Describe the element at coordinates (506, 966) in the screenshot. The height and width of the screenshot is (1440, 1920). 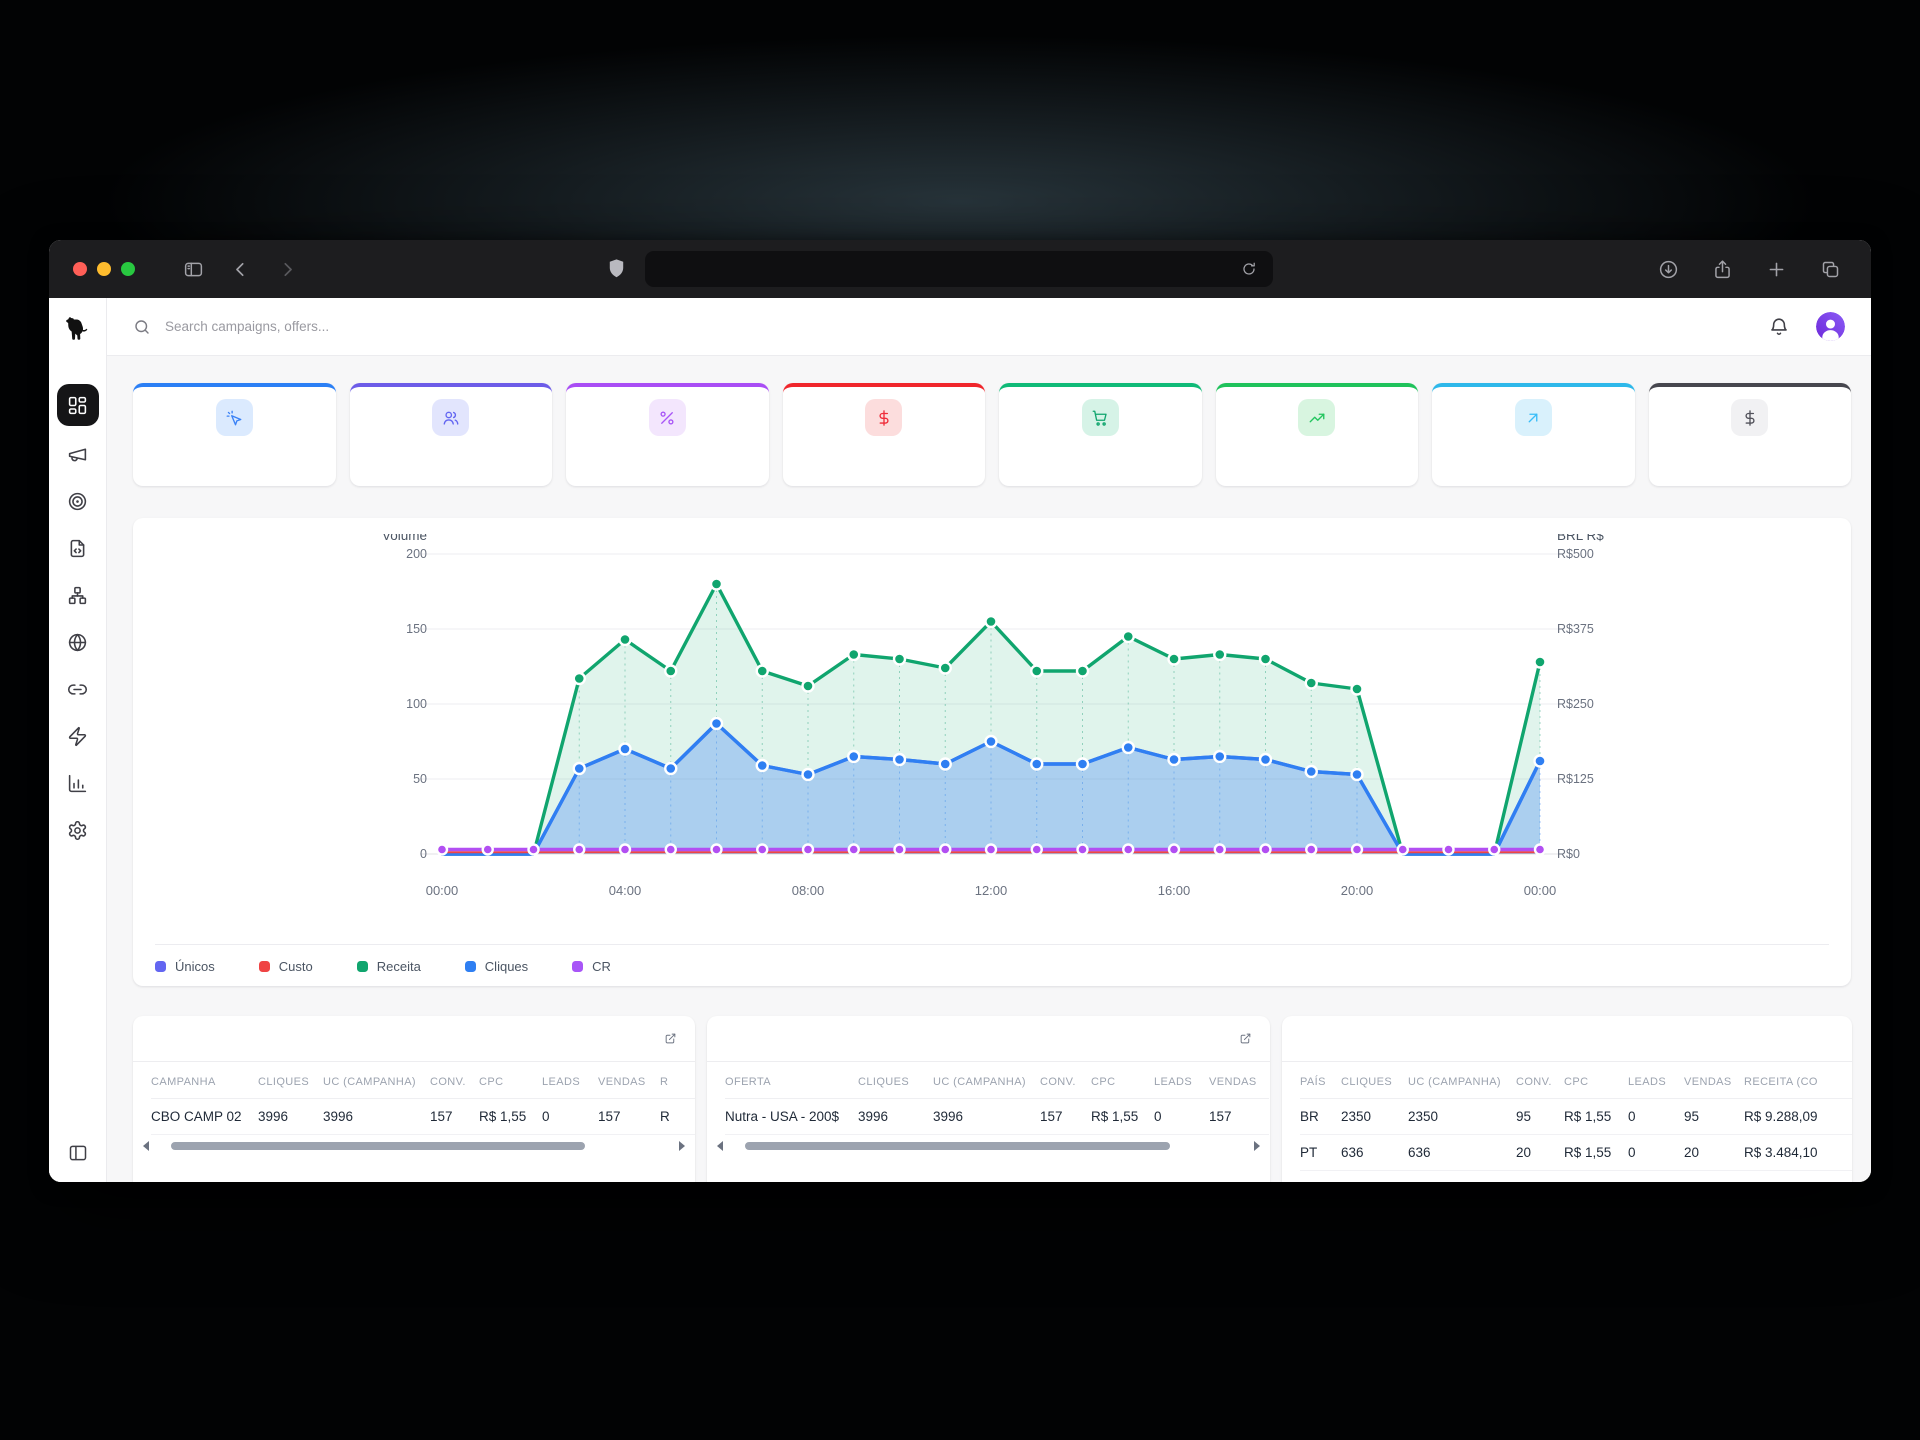
I see `legend-label: Cliques` at that location.